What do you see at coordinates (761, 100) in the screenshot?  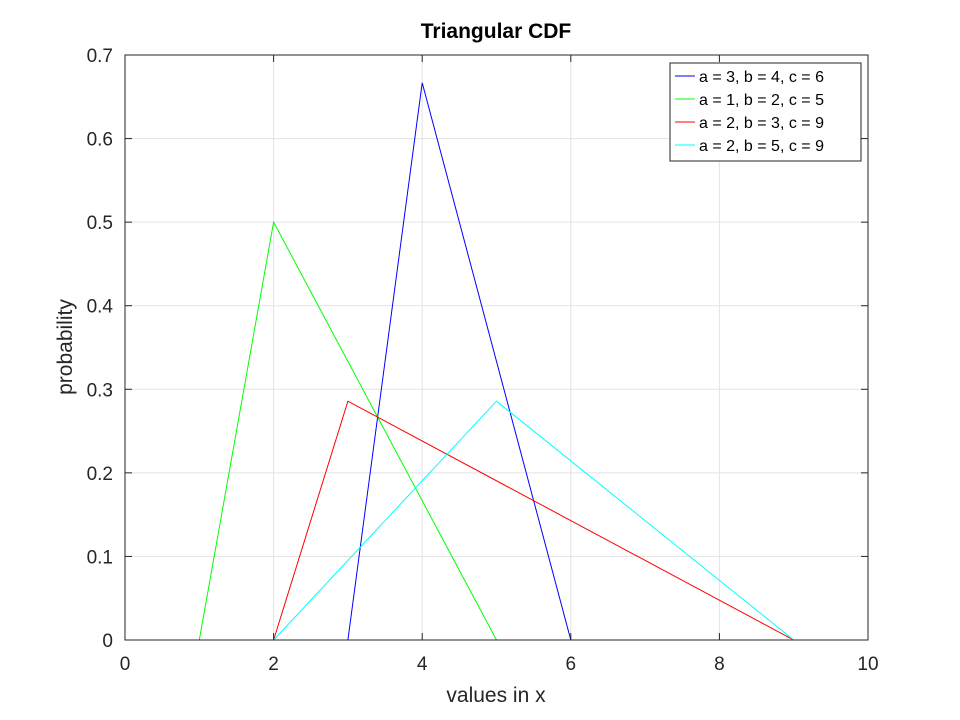 I see `legend-label-2: a = 1, b = 2, c = 5` at bounding box center [761, 100].